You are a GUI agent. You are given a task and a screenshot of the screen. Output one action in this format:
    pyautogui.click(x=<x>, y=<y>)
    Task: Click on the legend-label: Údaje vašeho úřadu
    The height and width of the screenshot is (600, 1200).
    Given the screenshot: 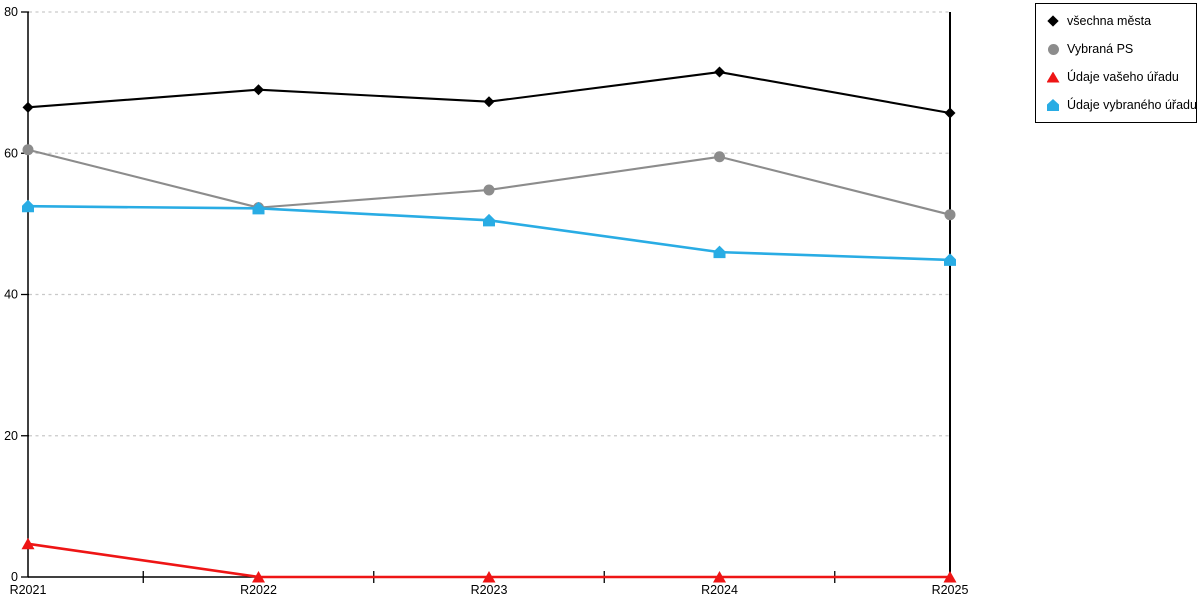 What is the action you would take?
    pyautogui.click(x=1123, y=77)
    